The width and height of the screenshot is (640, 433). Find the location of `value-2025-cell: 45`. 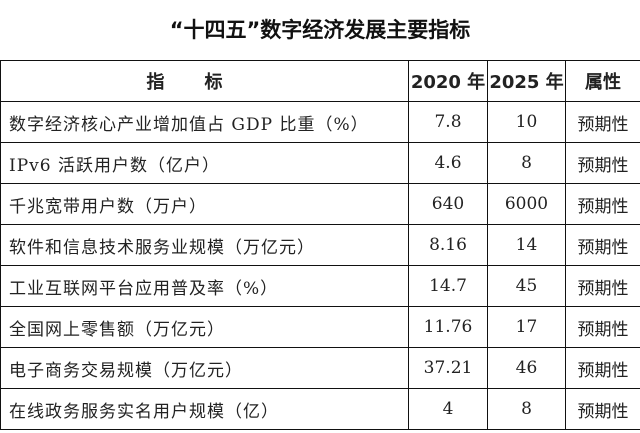

value-2025-cell: 45 is located at coordinates (526, 286).